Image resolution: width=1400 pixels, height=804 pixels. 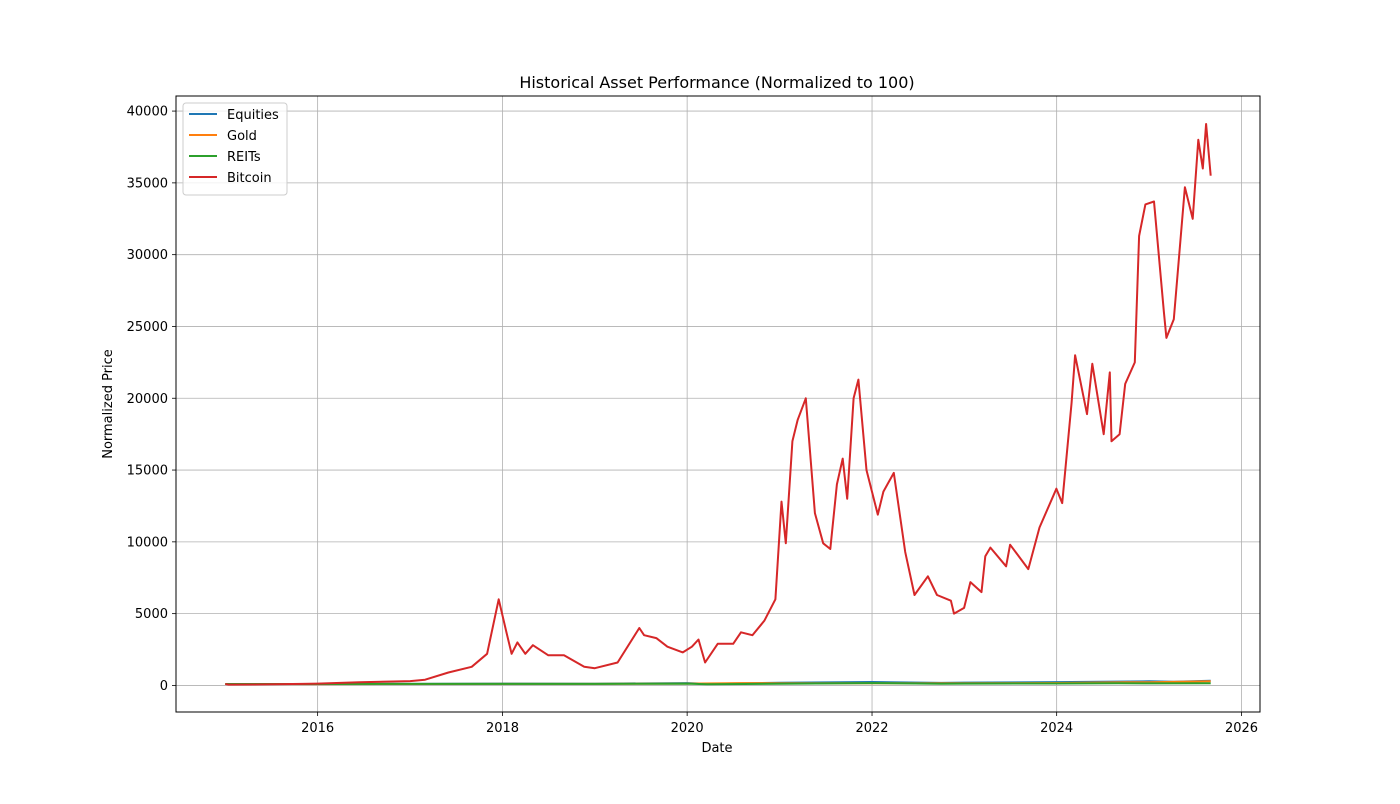 I want to click on legend: Equities Gold REITs Bitcoin, so click(x=235, y=149).